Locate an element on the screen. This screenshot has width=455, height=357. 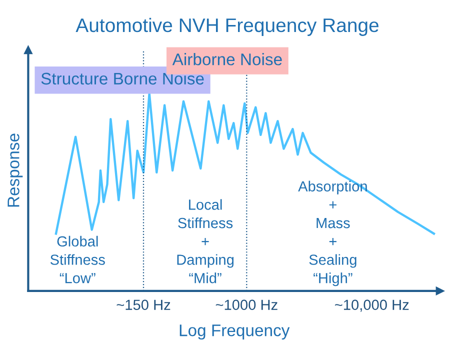
text: Structure Borne Noise is located at coordinates (122, 78).